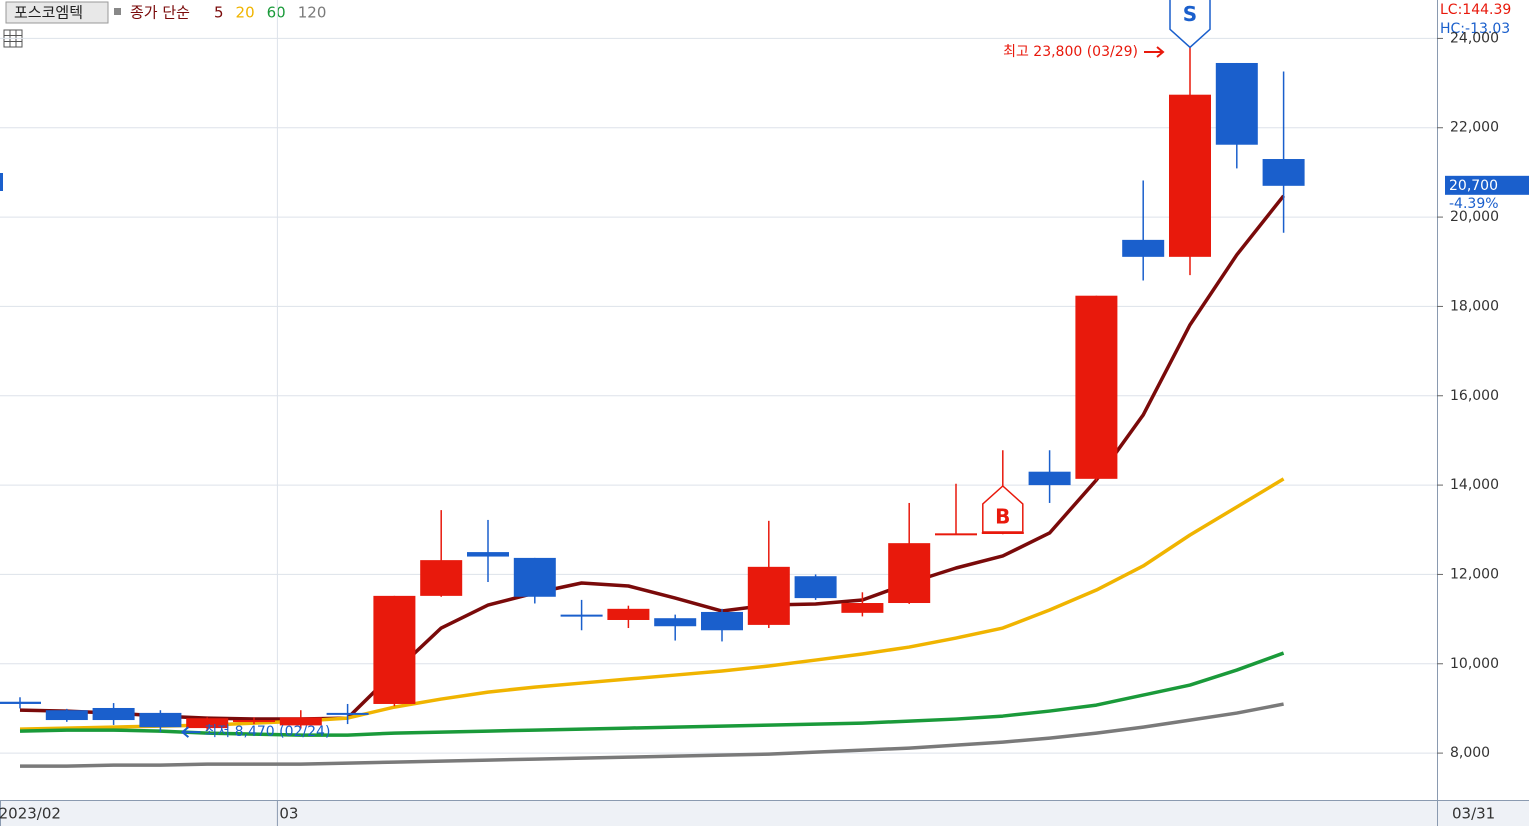  I want to click on y-tick-label: 18,000, so click(1474, 306).